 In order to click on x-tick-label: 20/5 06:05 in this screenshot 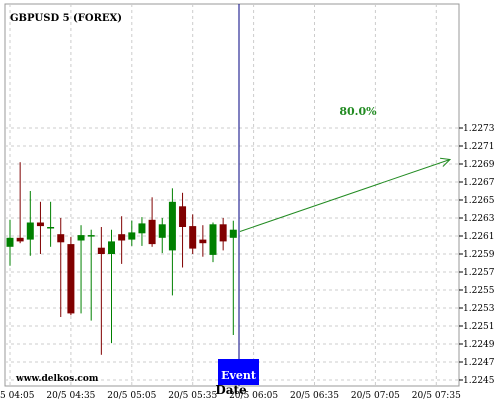, I will do `click(253, 395)`.